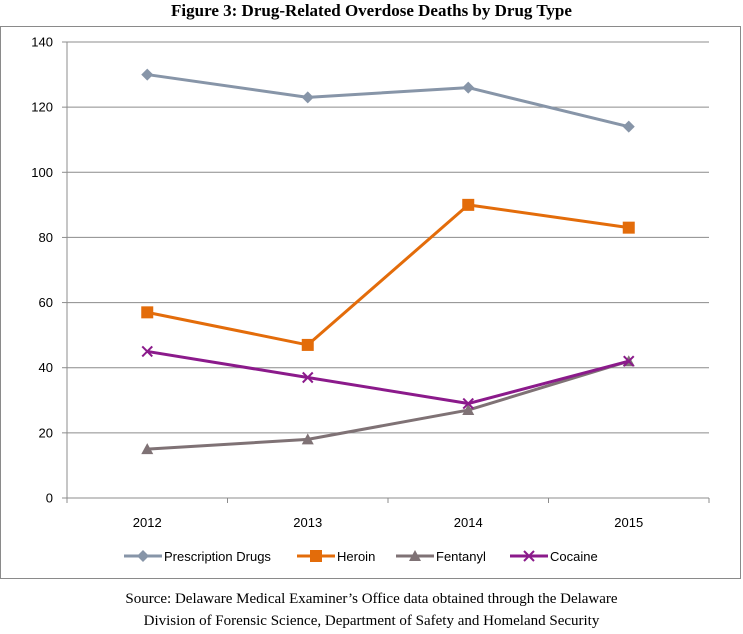 The height and width of the screenshot is (634, 743). Describe the element at coordinates (46, 367) in the screenshot. I see `y-tick-label: 40` at that location.